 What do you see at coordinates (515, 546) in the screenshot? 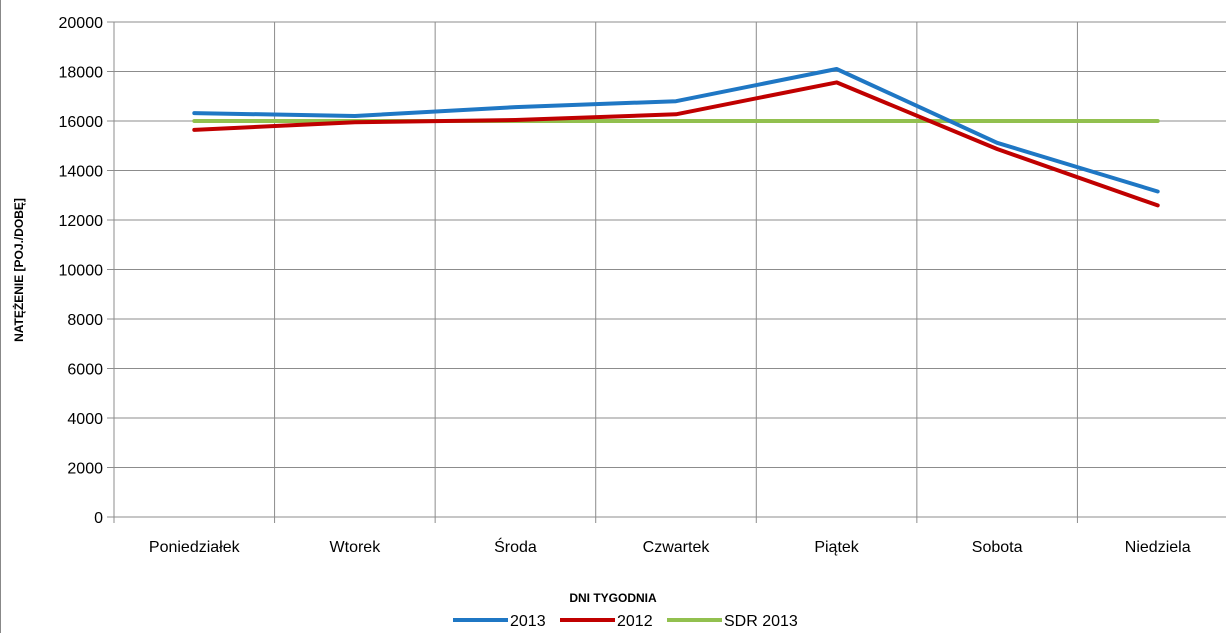
I see `x-tick-label: Środa` at bounding box center [515, 546].